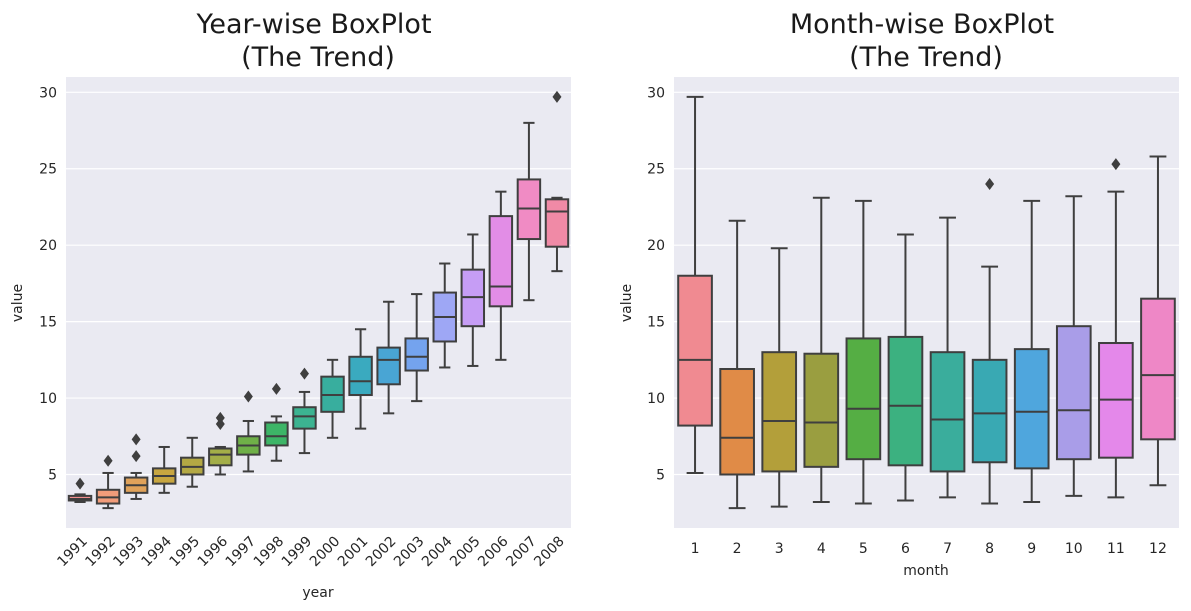 The height and width of the screenshot is (611, 1191). I want to click on month-y-tick-label: 20, so click(656, 246).